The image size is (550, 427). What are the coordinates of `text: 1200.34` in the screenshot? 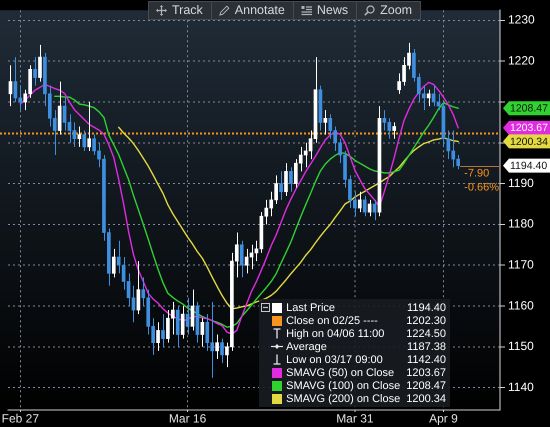 It's located at (529, 142).